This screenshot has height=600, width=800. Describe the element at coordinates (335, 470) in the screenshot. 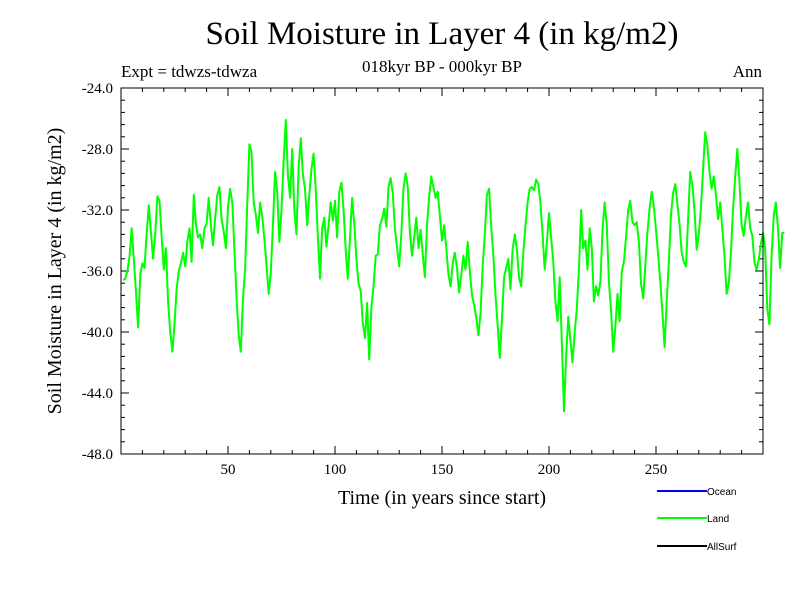

I see `x-tick-label: 100` at that location.